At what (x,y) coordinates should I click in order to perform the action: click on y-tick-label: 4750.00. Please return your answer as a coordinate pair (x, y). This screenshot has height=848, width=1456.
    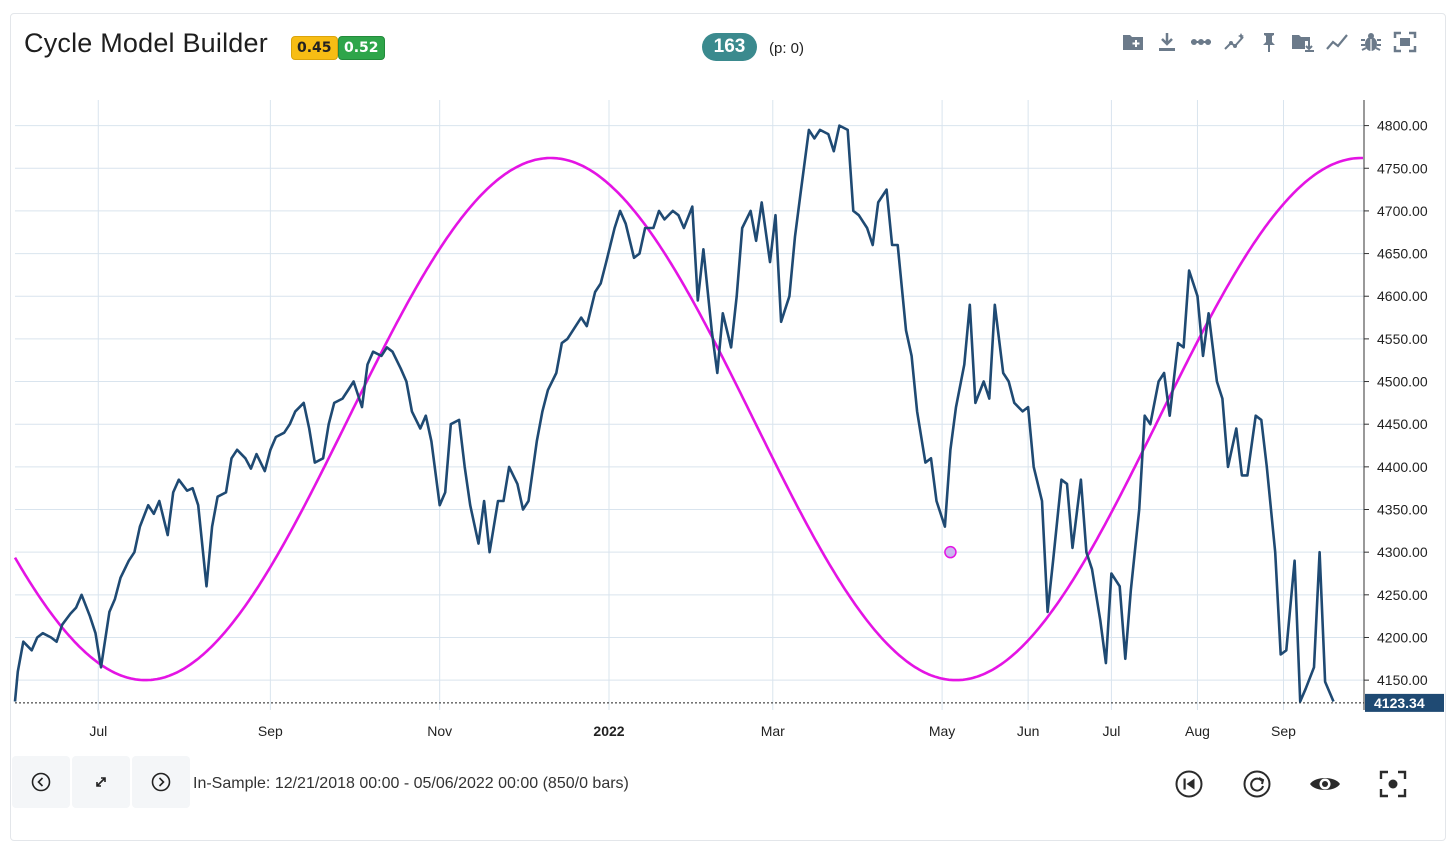
    Looking at the image, I should click on (1402, 168).